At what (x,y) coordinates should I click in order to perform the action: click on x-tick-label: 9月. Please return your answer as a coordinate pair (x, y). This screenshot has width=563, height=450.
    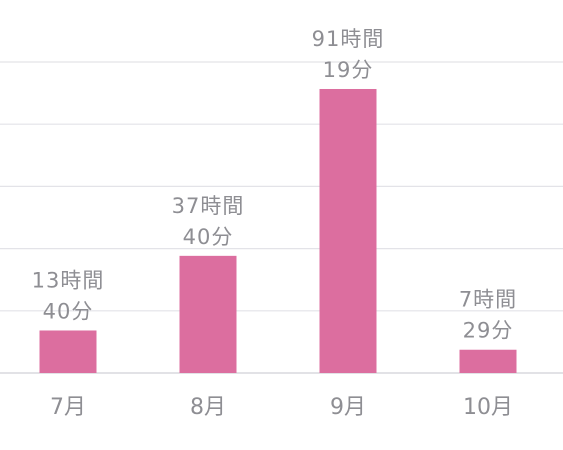
    Looking at the image, I should click on (348, 407).